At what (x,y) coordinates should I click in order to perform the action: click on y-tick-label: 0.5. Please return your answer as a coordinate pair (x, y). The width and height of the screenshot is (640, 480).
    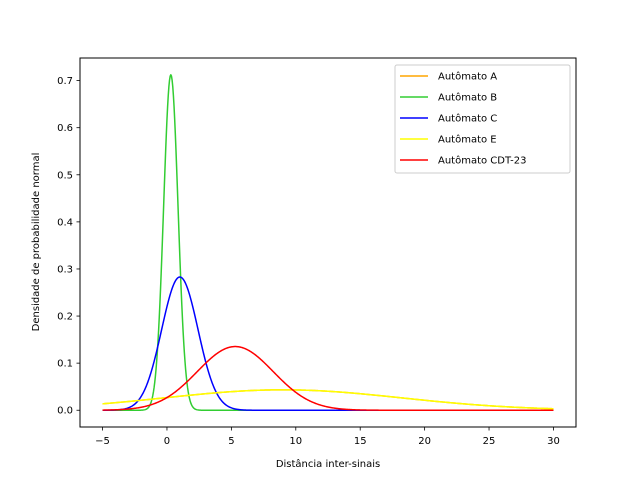
    Looking at the image, I should click on (65, 175).